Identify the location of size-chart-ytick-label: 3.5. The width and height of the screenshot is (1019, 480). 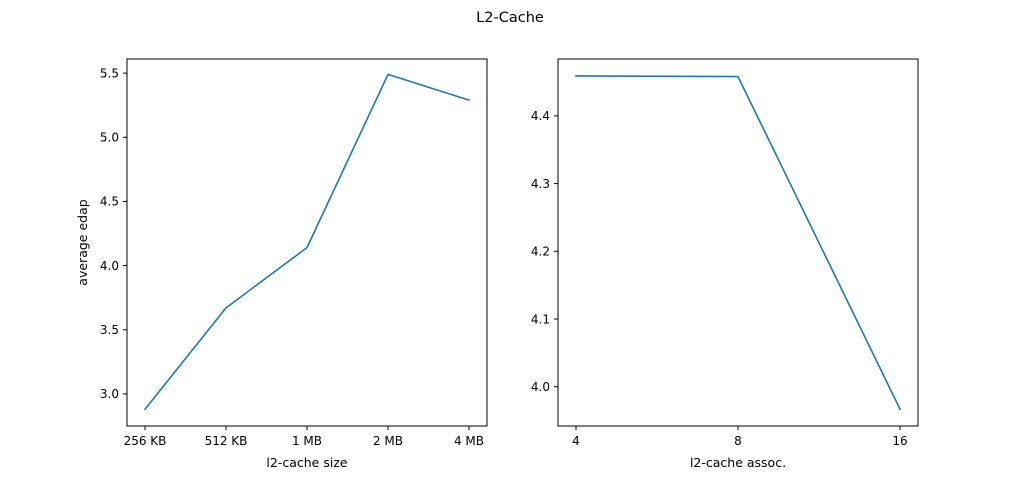
(109, 330).